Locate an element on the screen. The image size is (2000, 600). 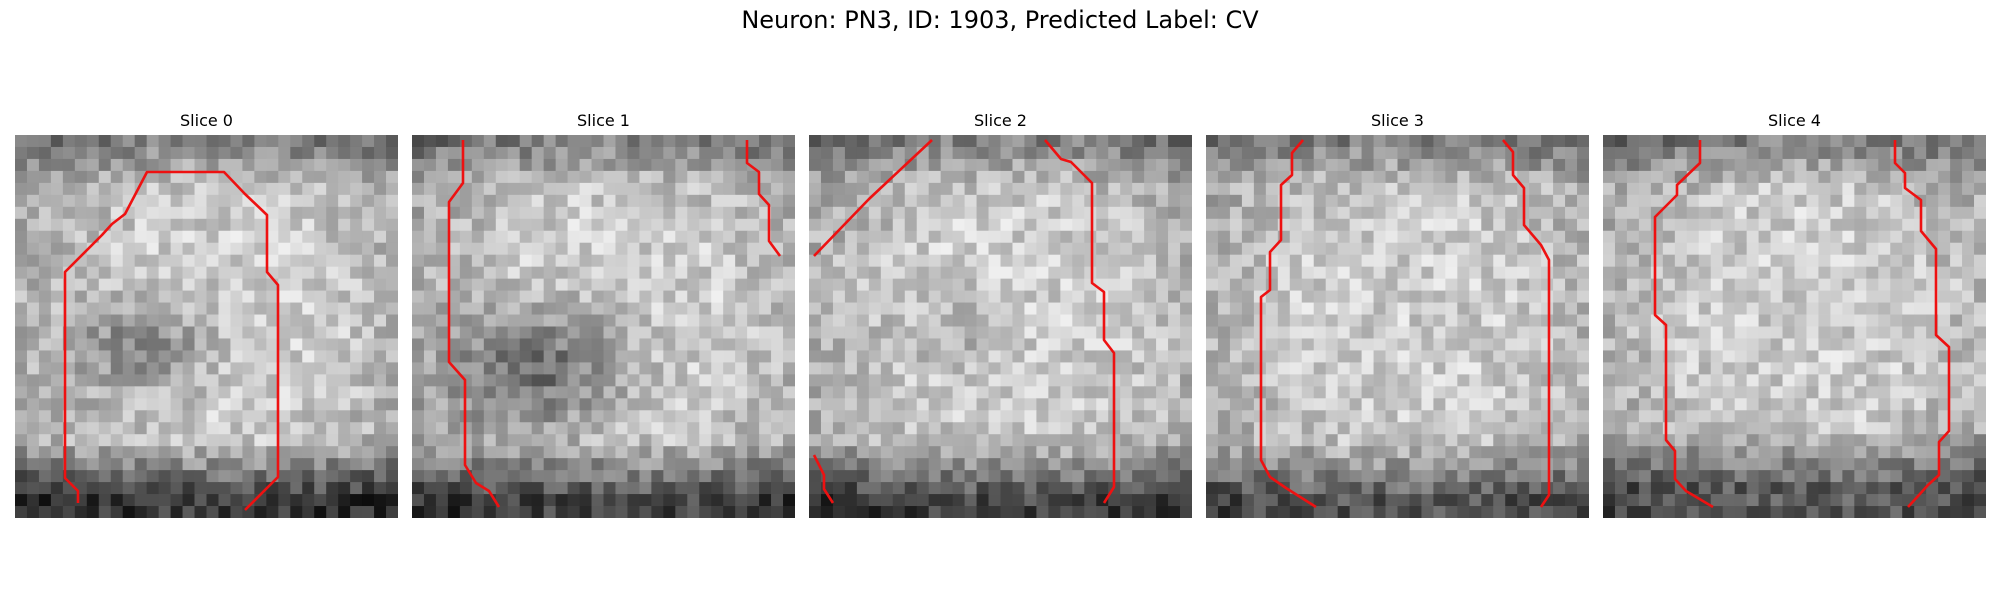
slice-title-1: Slice 1 is located at coordinates (603, 120).